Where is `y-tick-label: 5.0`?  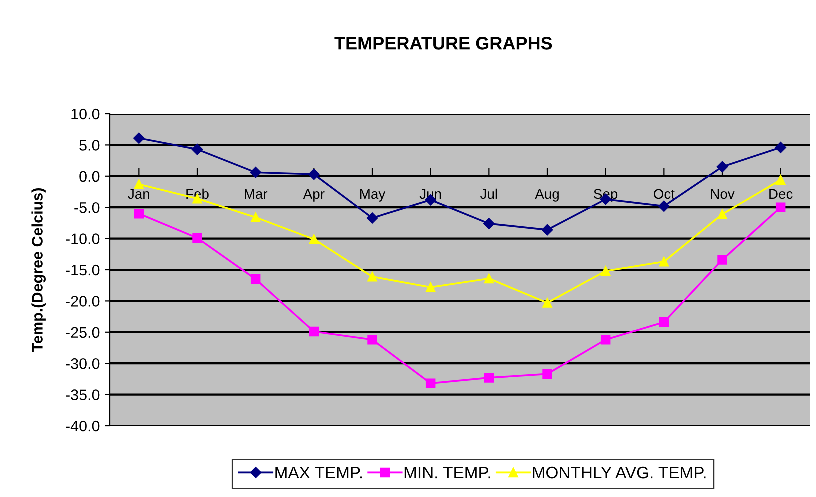 y-tick-label: 5.0 is located at coordinates (90, 145).